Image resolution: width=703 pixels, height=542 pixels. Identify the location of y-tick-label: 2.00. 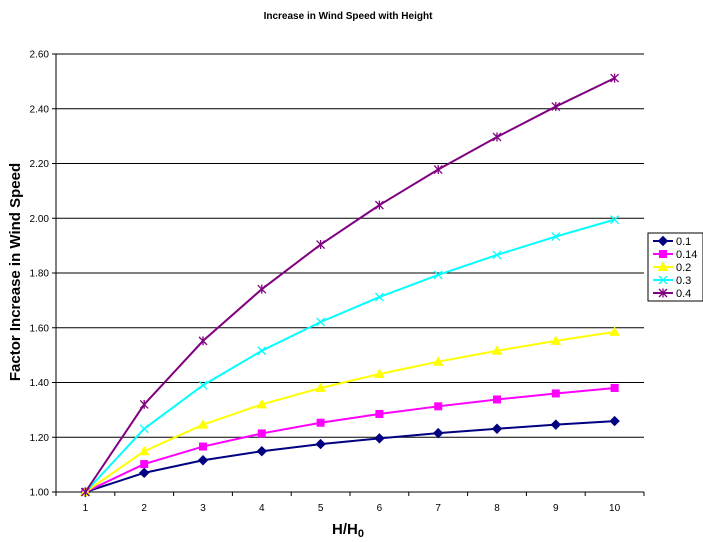
(40, 219).